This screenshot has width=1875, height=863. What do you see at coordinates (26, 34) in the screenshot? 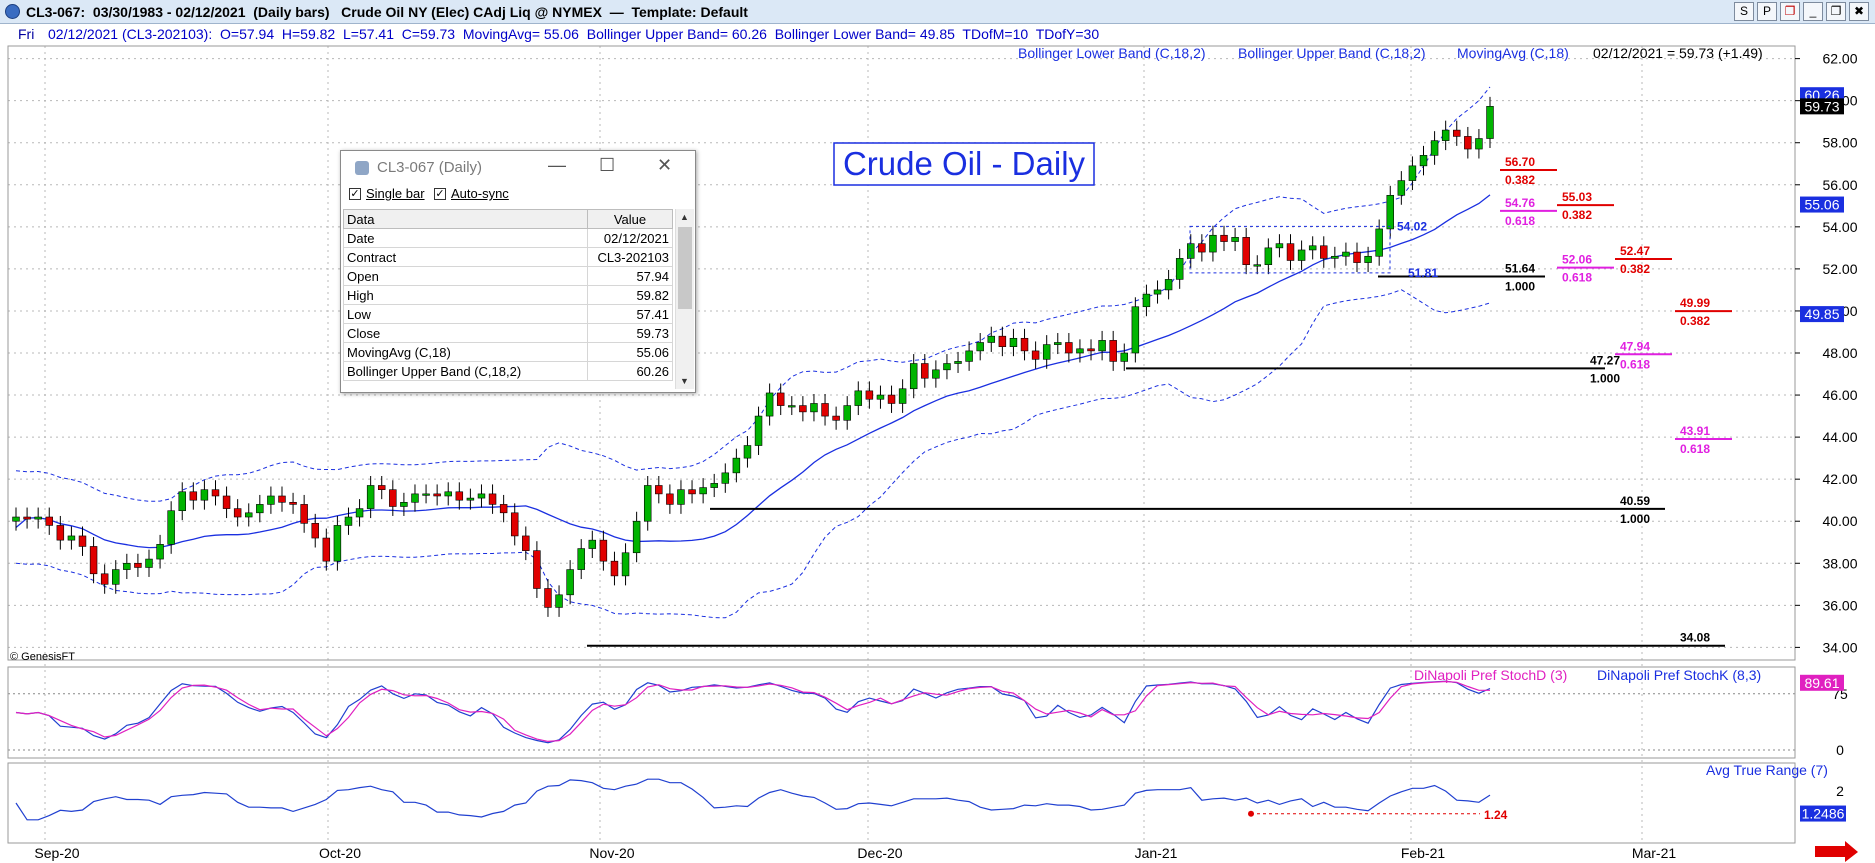
I see `info-day: Fri` at bounding box center [26, 34].